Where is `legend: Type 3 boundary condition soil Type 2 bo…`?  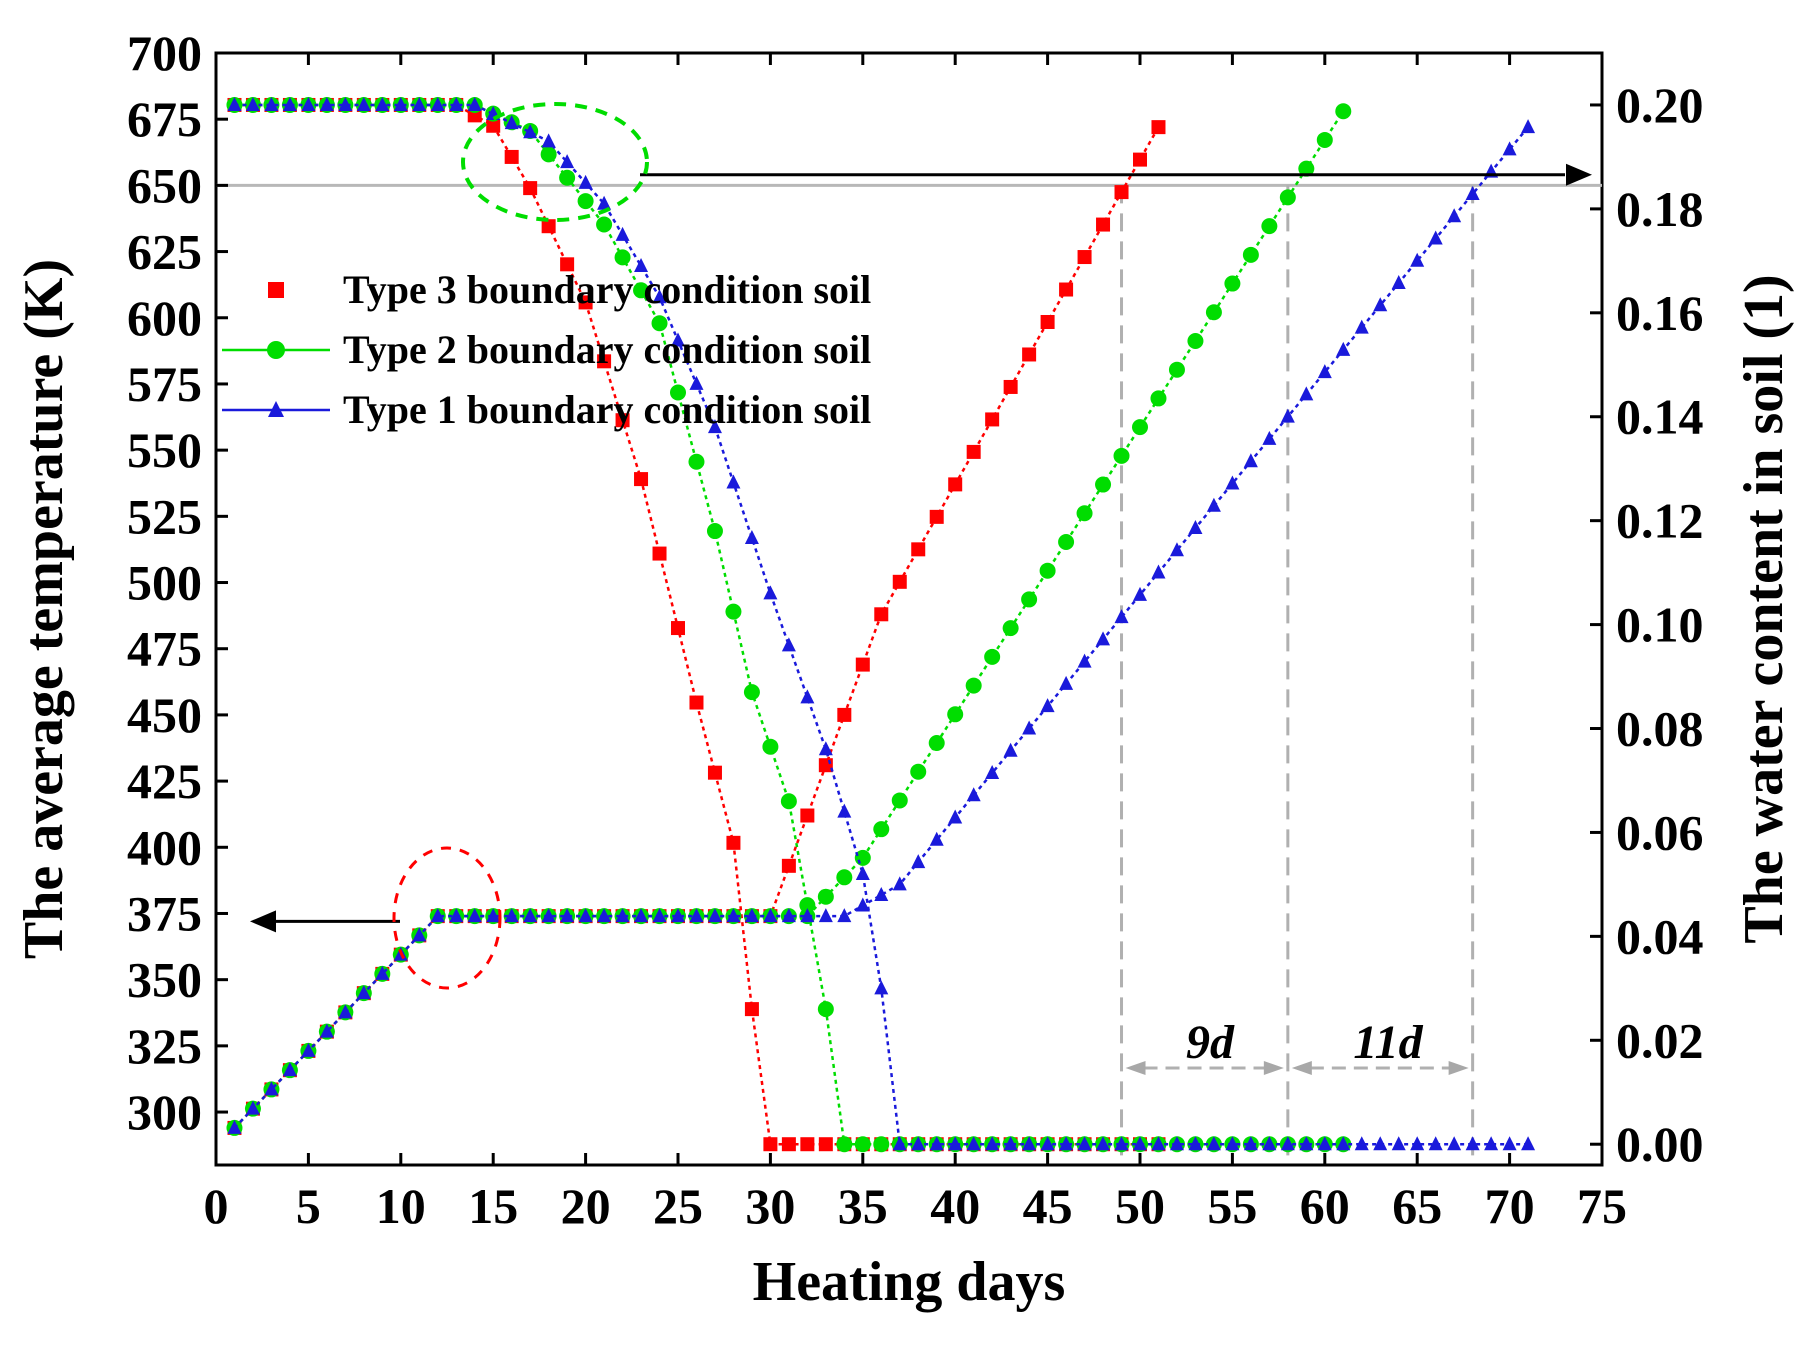 legend: Type 3 boundary condition soil Type 2 bo… is located at coordinates (546, 349).